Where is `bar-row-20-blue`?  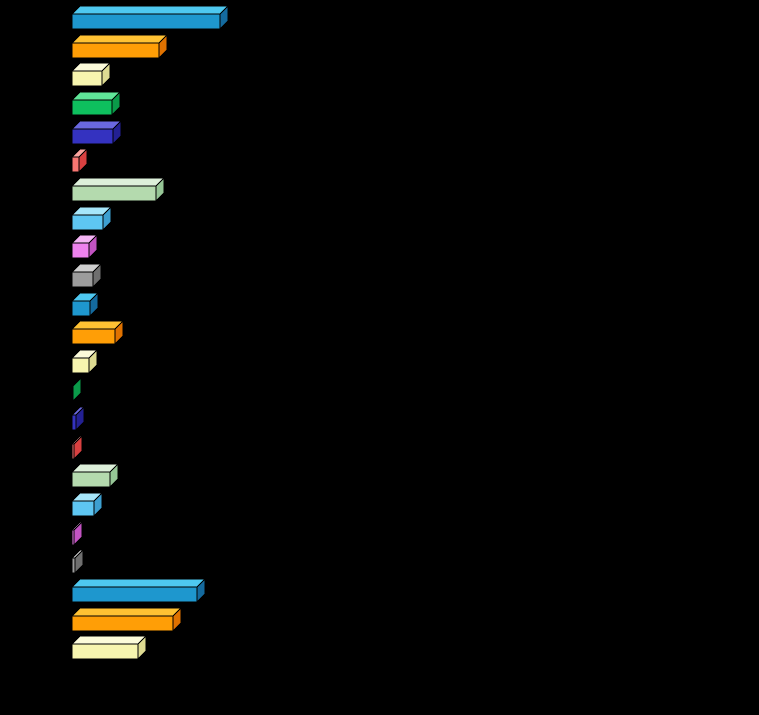 bar-row-20-blue is located at coordinates (138, 590).